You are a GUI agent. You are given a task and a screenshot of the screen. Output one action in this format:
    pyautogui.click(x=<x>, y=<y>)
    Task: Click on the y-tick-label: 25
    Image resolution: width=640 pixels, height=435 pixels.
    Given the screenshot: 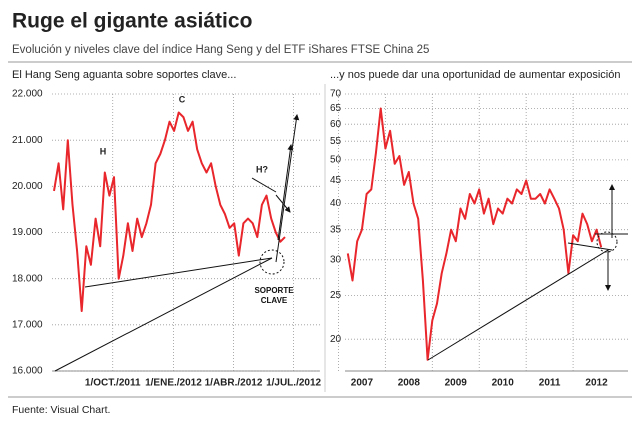 What is the action you would take?
    pyautogui.click(x=336, y=295)
    